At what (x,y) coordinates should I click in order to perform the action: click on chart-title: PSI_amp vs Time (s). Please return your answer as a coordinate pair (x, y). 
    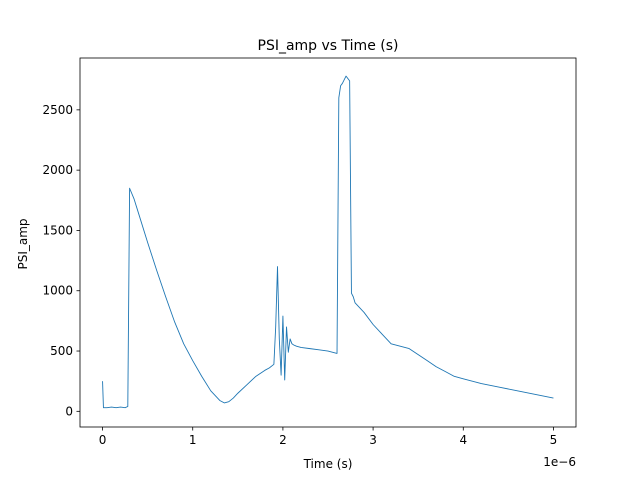
    Looking at the image, I should click on (328, 46).